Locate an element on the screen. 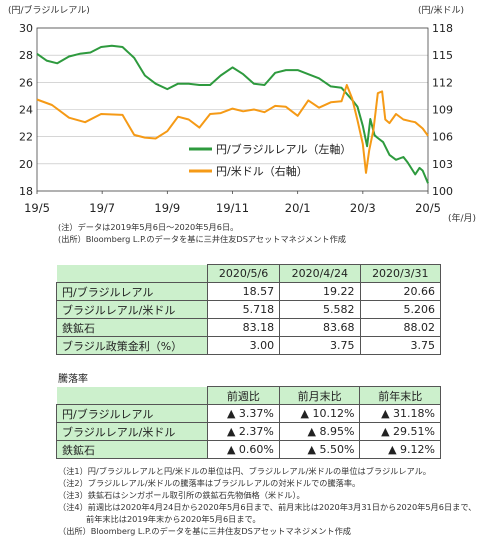  legend-label: 円/ブラジルレアル（左軸） is located at coordinates (283, 149).